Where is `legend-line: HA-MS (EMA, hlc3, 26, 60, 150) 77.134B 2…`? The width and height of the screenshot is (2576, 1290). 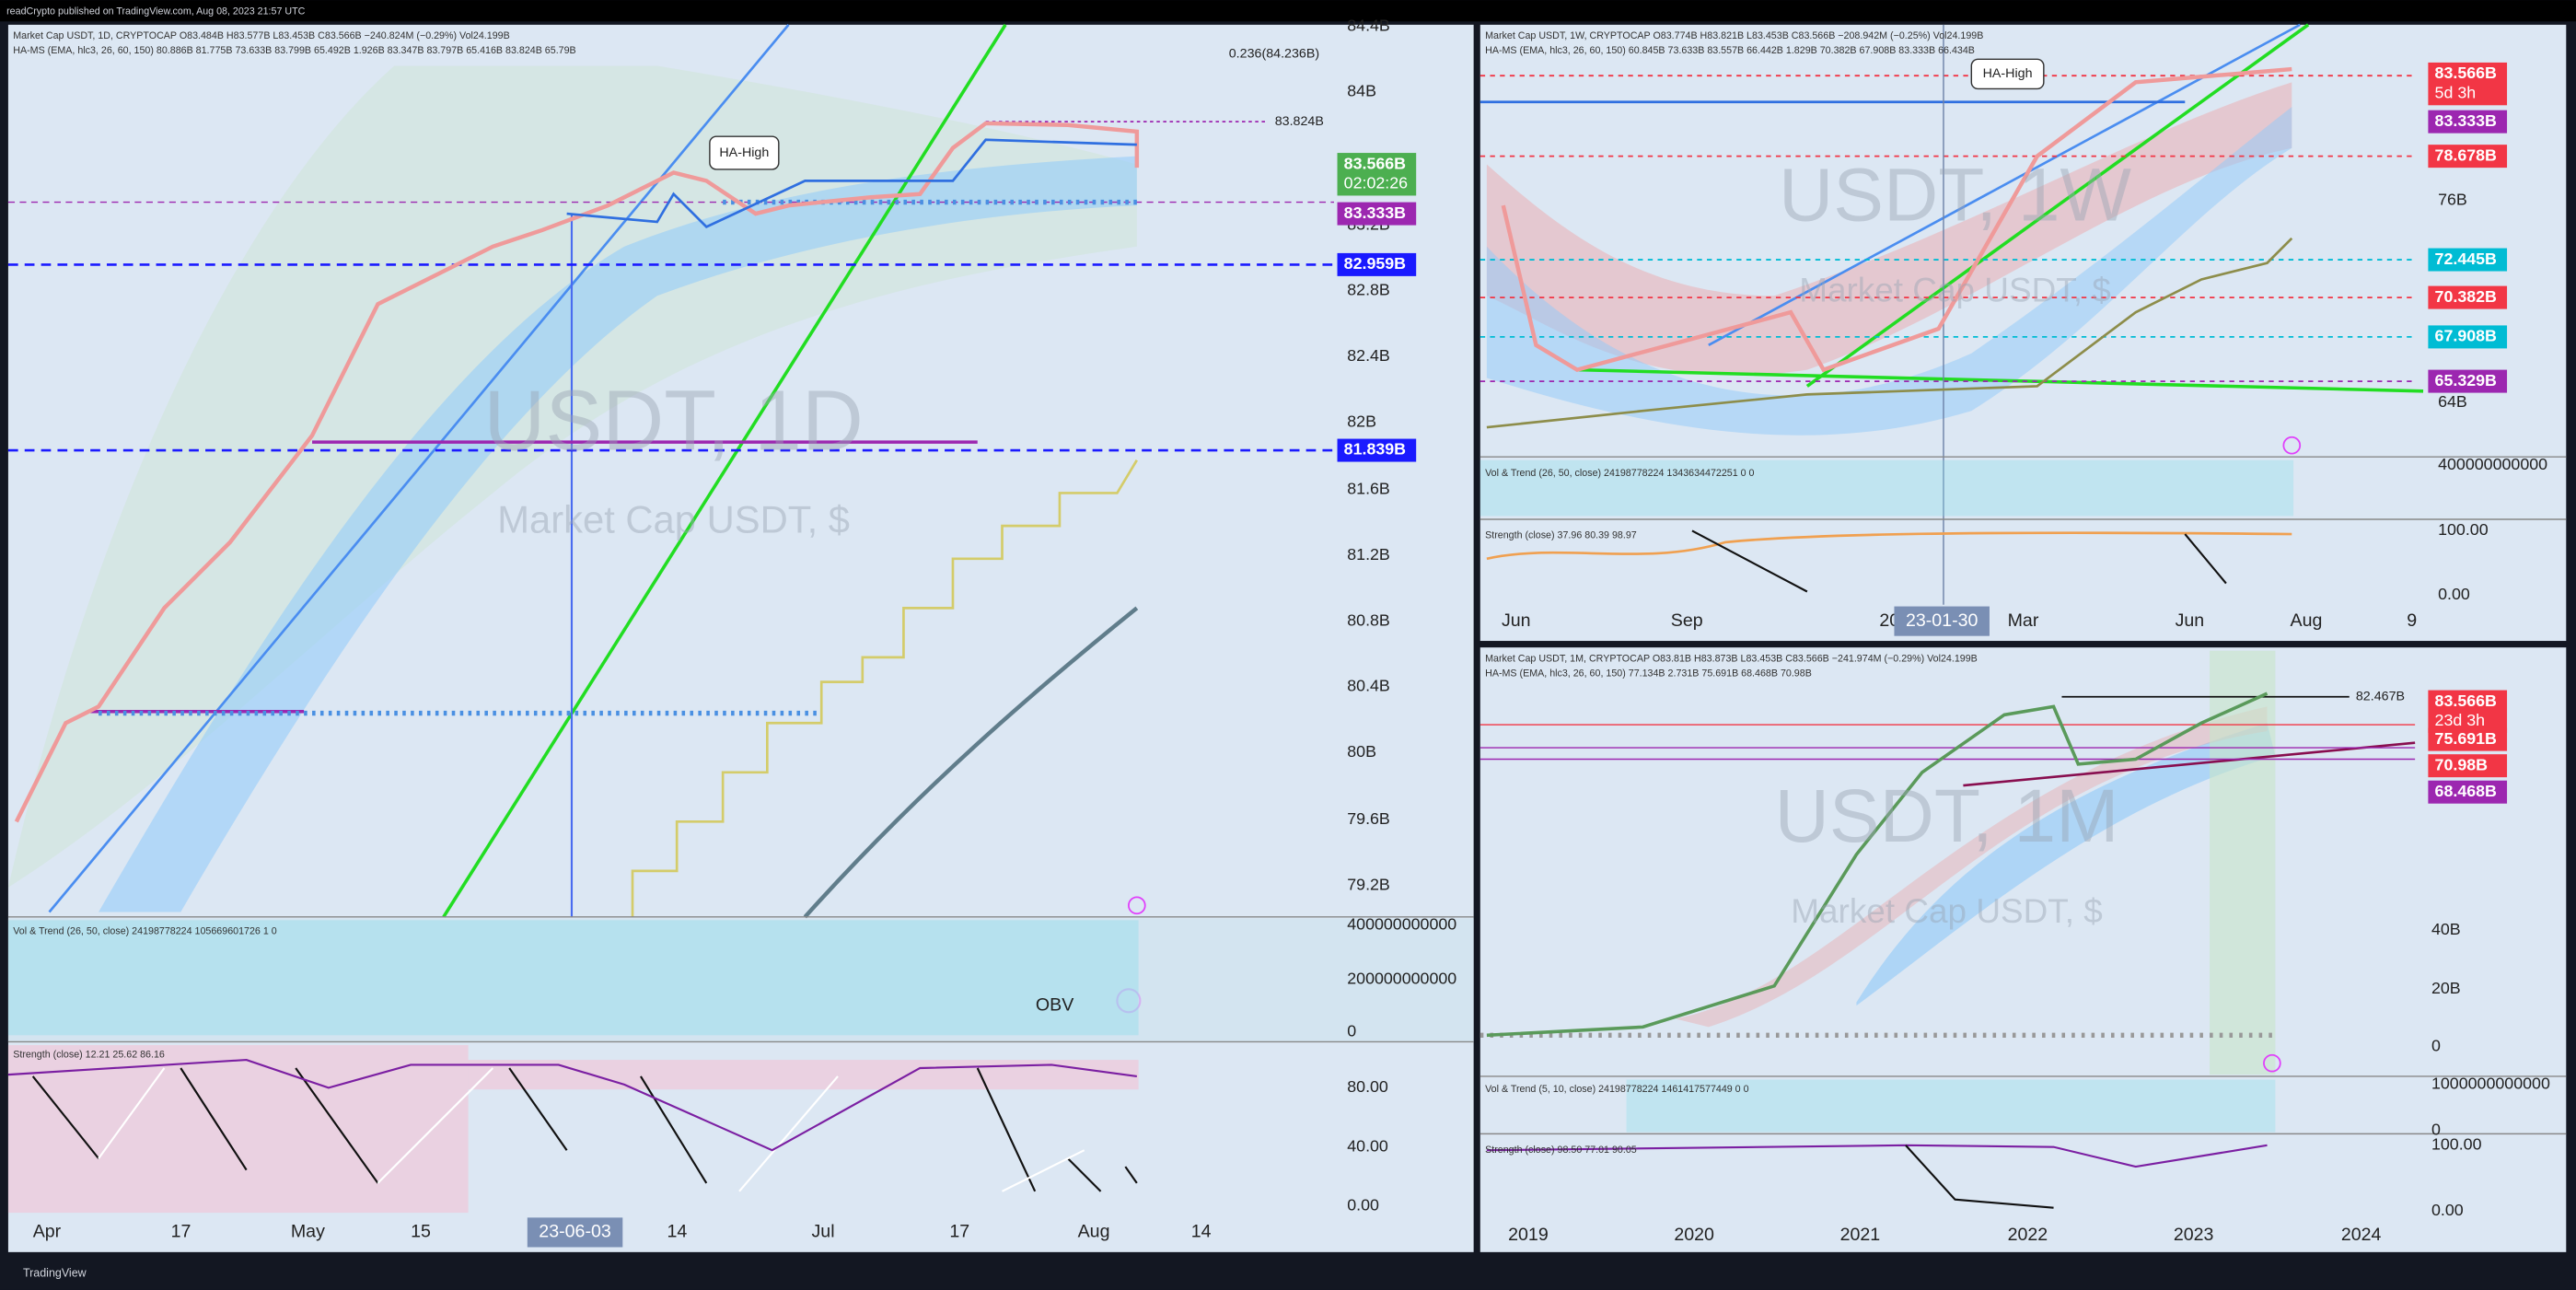 legend-line: HA-MS (EMA, hlc3, 26, 60, 150) 77.134B 2… is located at coordinates (1648, 674).